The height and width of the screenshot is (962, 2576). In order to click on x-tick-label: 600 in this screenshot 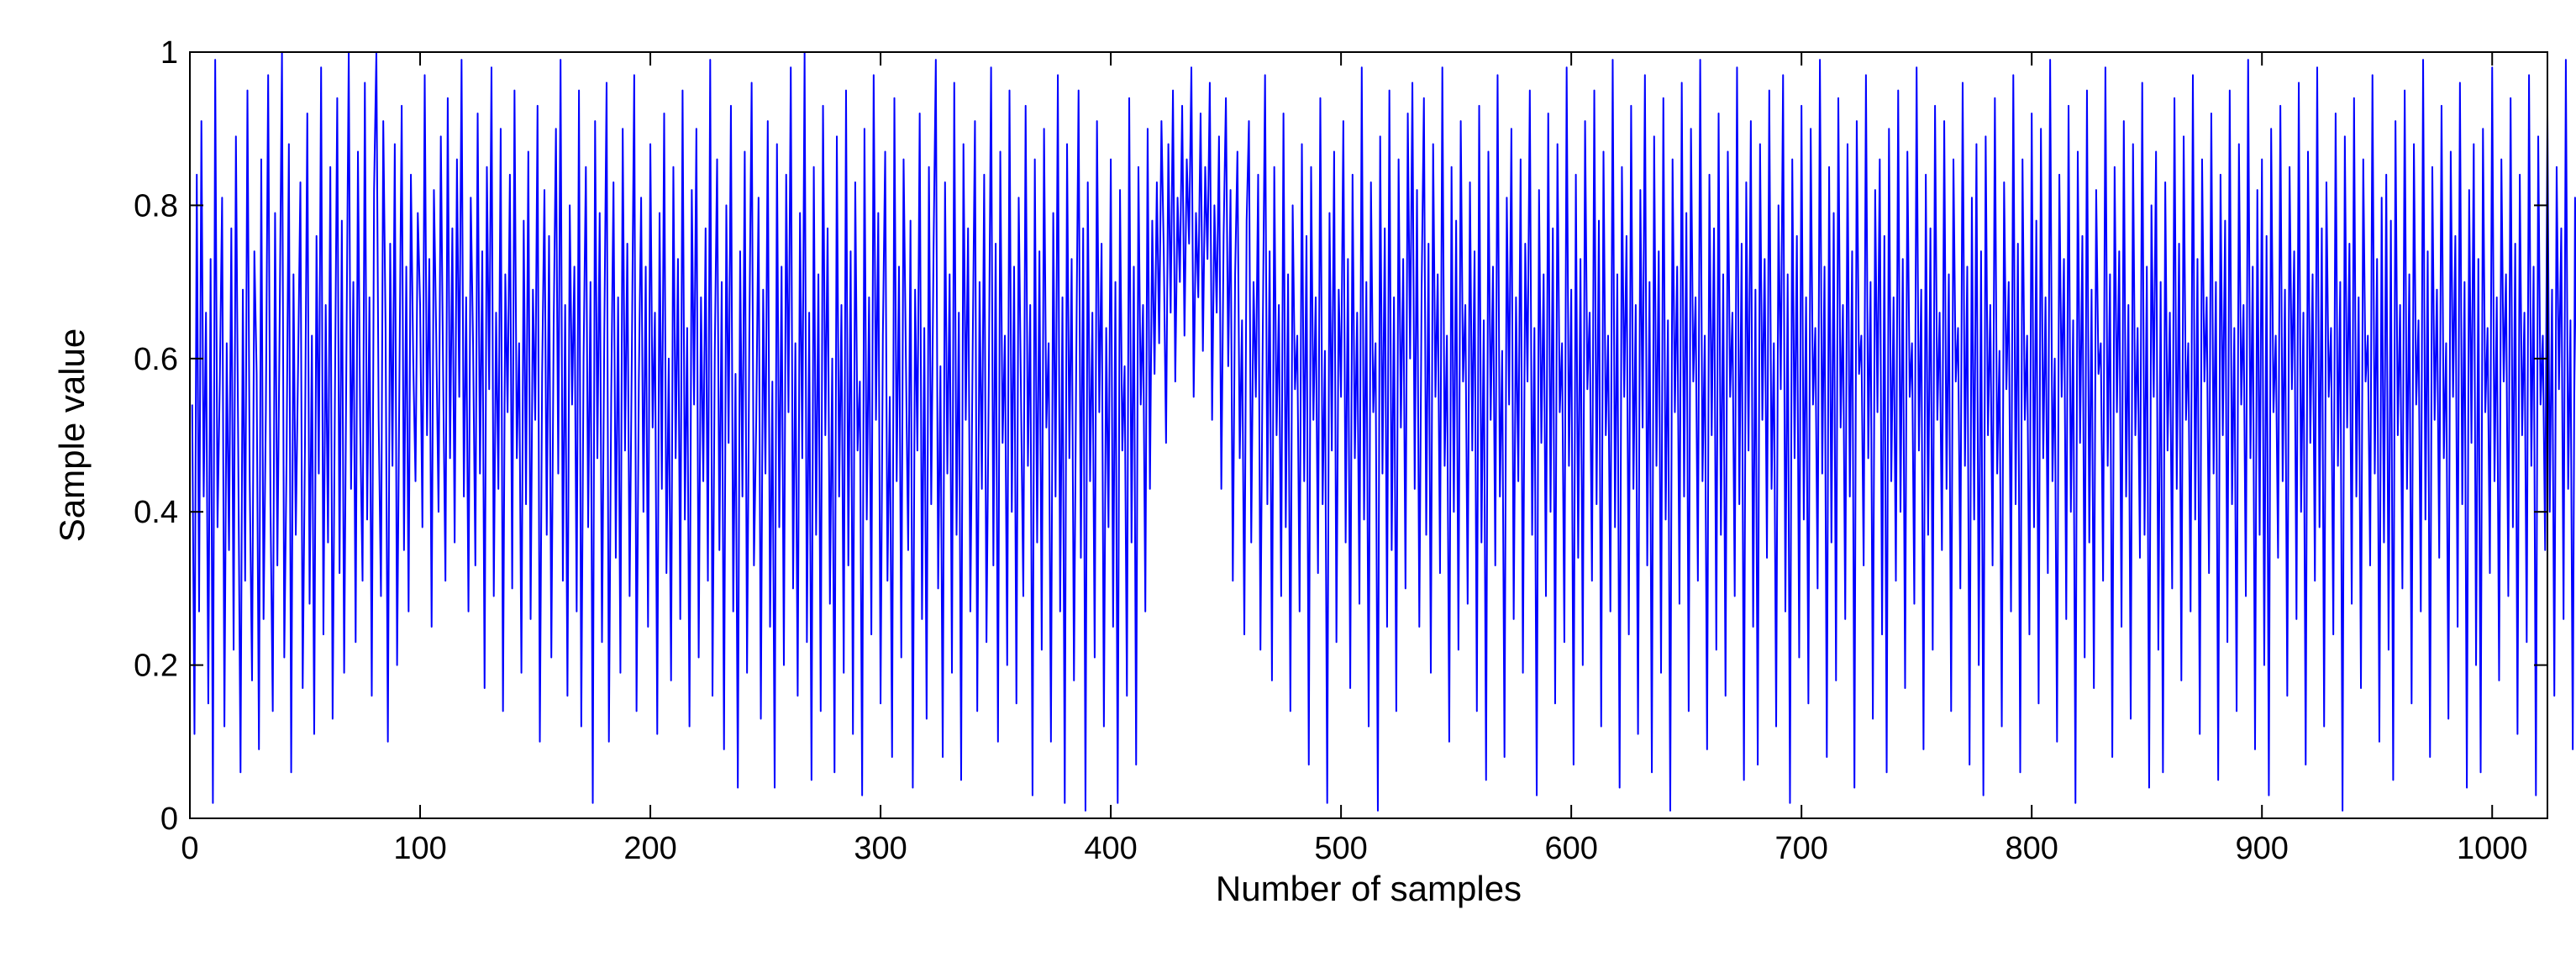, I will do `click(1570, 848)`.